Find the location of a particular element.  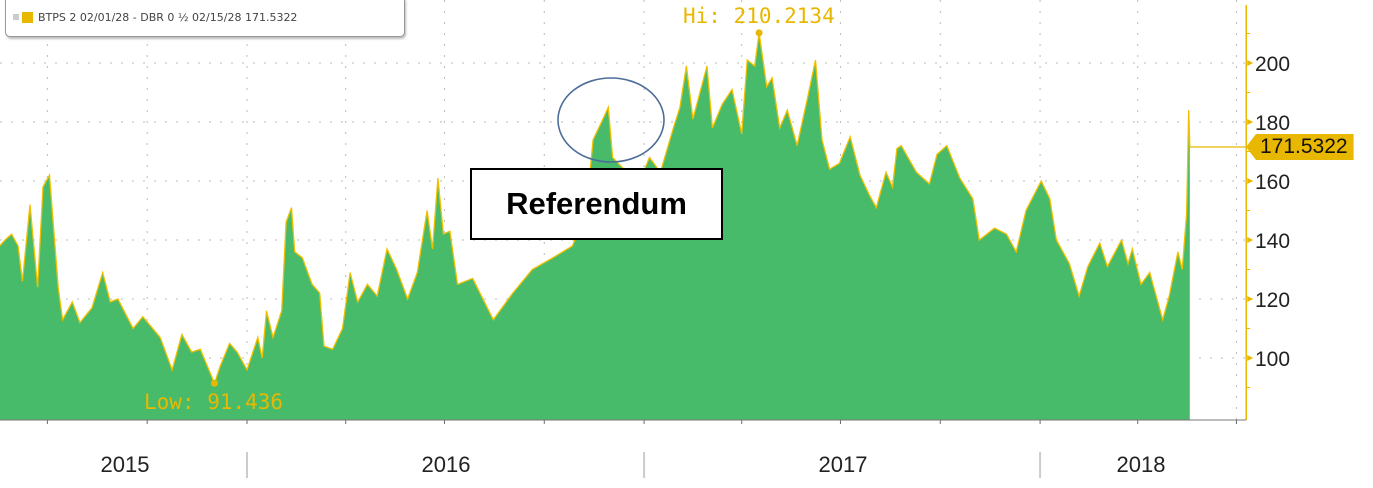

y-tick-label: 140 is located at coordinates (1272, 241).